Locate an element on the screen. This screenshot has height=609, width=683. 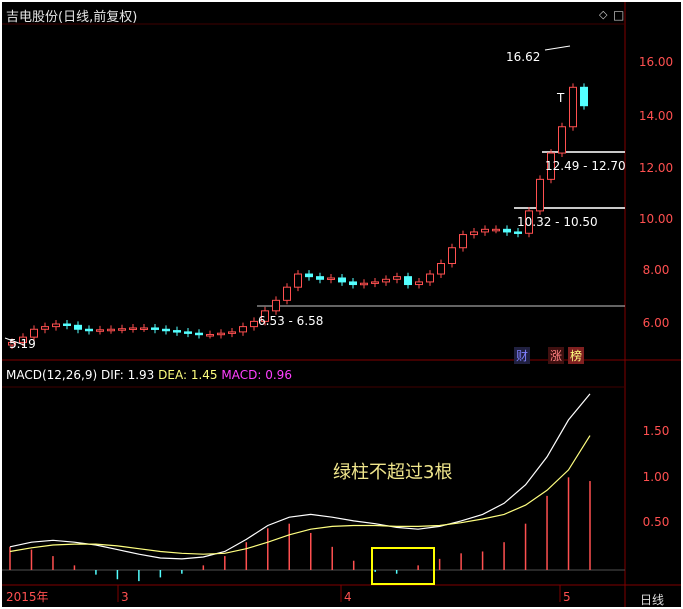
ranking-badge: 榜 is located at coordinates (576, 355).